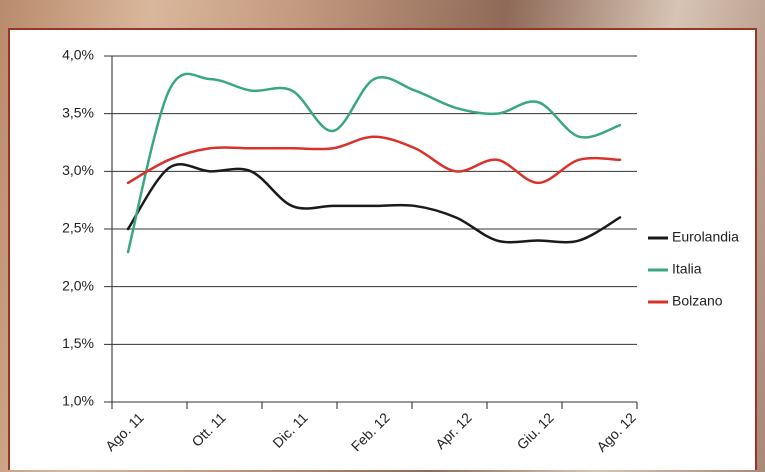 The image size is (765, 472). I want to click on legend-label: Bolzano, so click(697, 301).